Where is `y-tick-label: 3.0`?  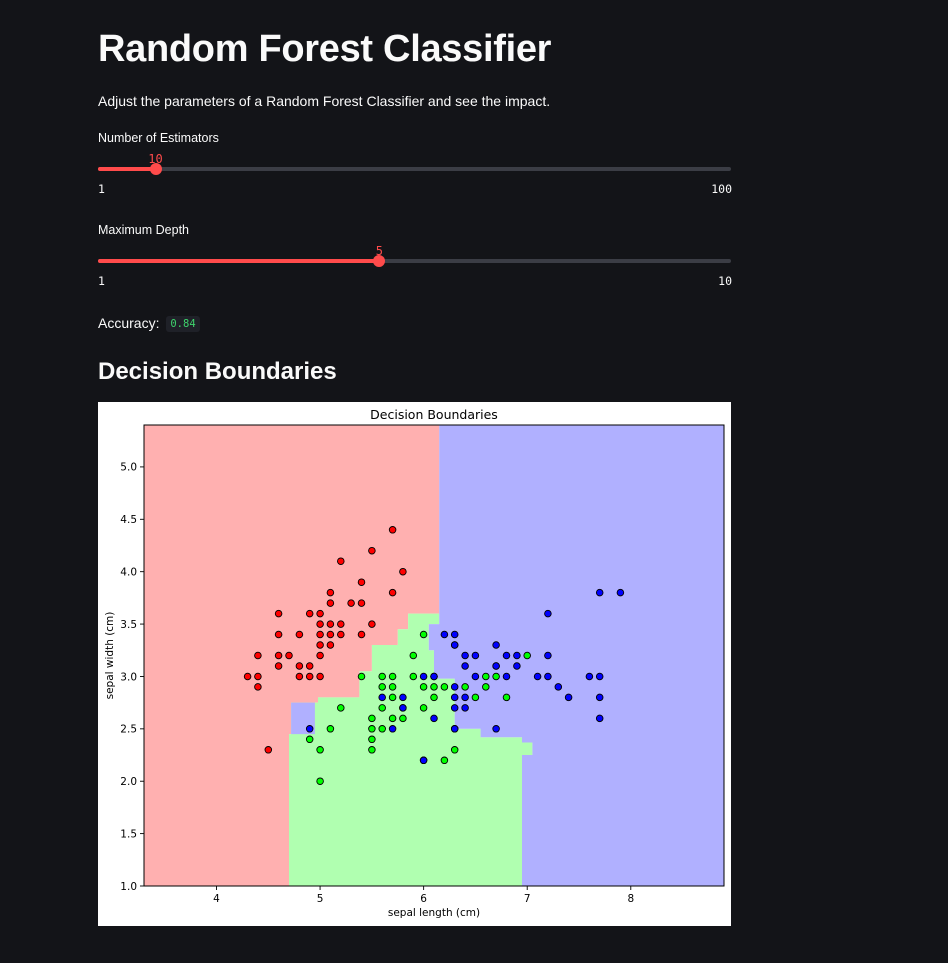
y-tick-label: 3.0 is located at coordinates (128, 677).